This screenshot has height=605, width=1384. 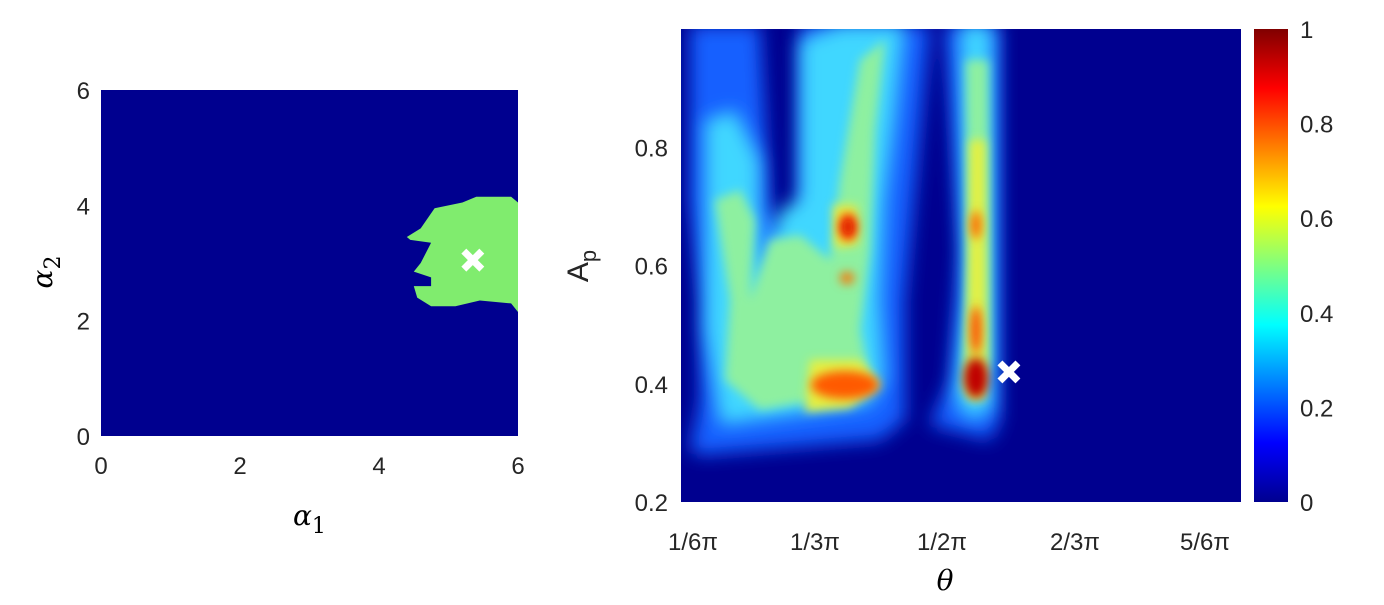 What do you see at coordinates (1316, 314) in the screenshot?
I see `colorbar-tick: 0.4` at bounding box center [1316, 314].